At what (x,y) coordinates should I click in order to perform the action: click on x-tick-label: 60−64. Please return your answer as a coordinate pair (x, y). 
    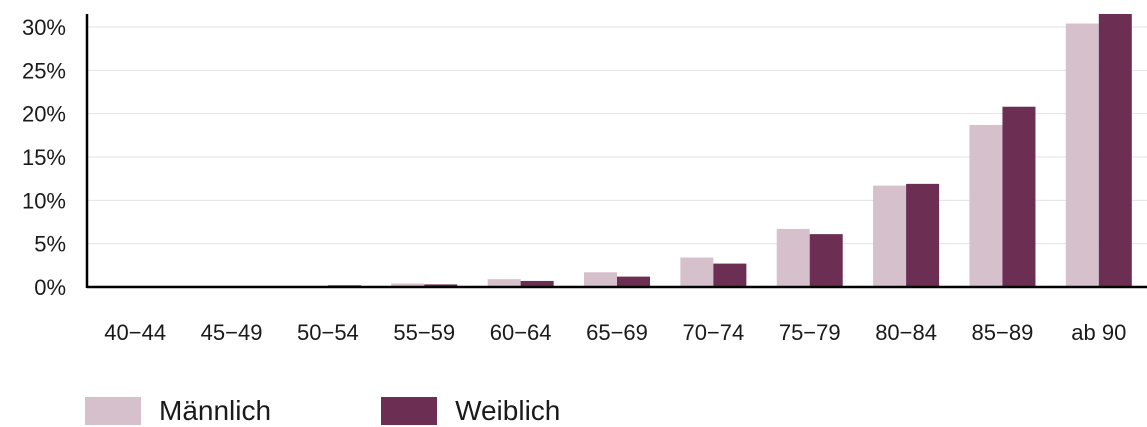
    Looking at the image, I should click on (521, 332).